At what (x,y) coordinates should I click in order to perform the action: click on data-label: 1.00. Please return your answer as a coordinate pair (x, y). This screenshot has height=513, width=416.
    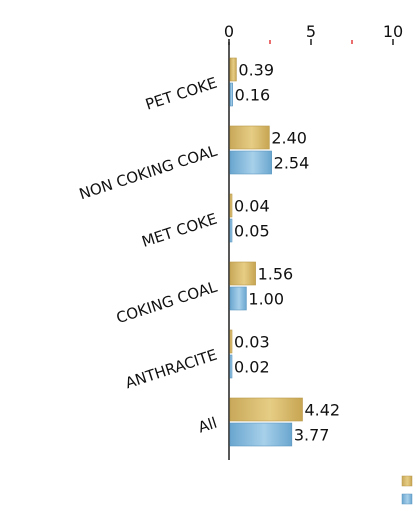
    Looking at the image, I should click on (266, 299).